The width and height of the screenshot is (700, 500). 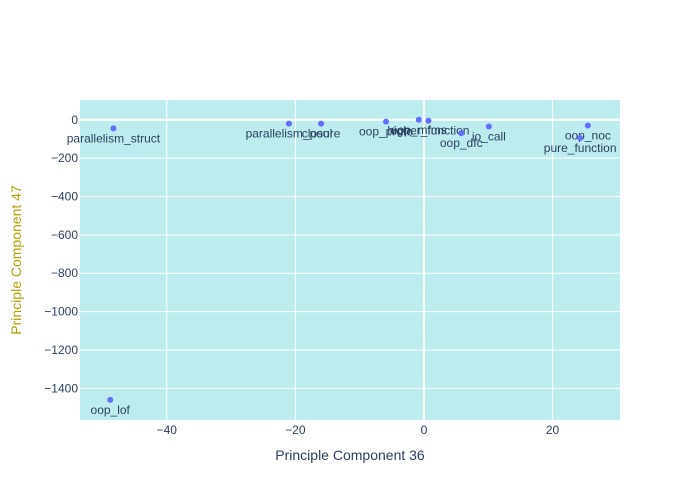 I want to click on data-point-label: higher_function, so click(x=428, y=131).